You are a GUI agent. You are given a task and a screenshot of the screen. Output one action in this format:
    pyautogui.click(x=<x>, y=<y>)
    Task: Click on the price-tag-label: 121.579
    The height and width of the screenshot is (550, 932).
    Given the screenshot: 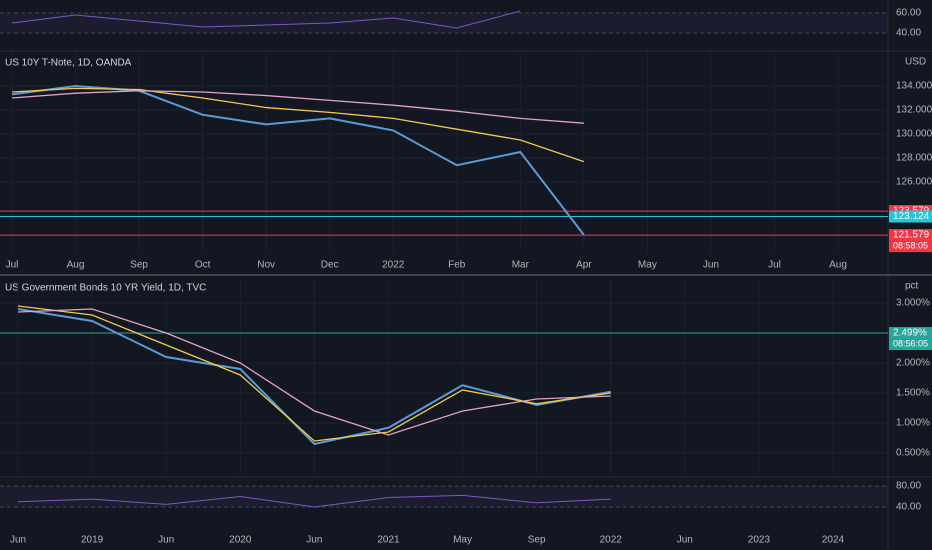 What is the action you would take?
    pyautogui.click(x=911, y=235)
    